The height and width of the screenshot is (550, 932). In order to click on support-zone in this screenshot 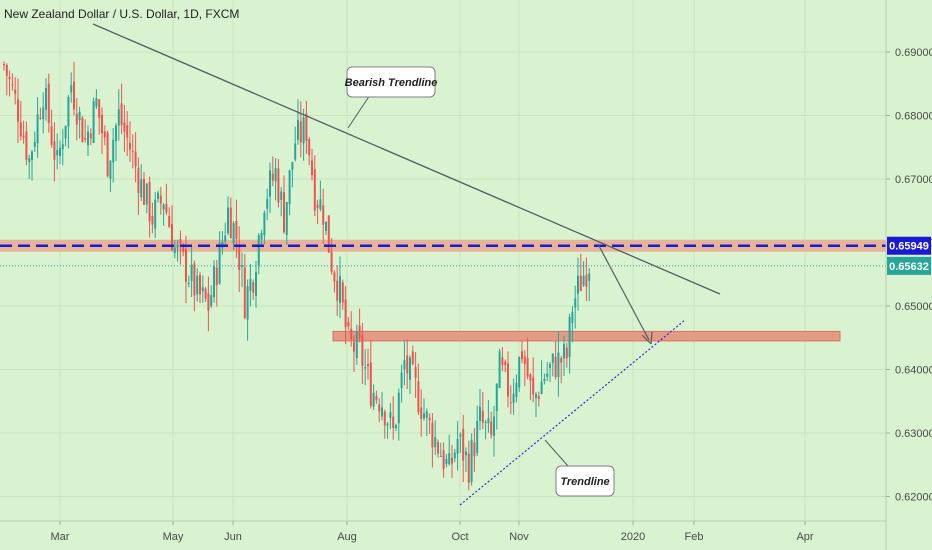, I will do `click(586, 336)`.